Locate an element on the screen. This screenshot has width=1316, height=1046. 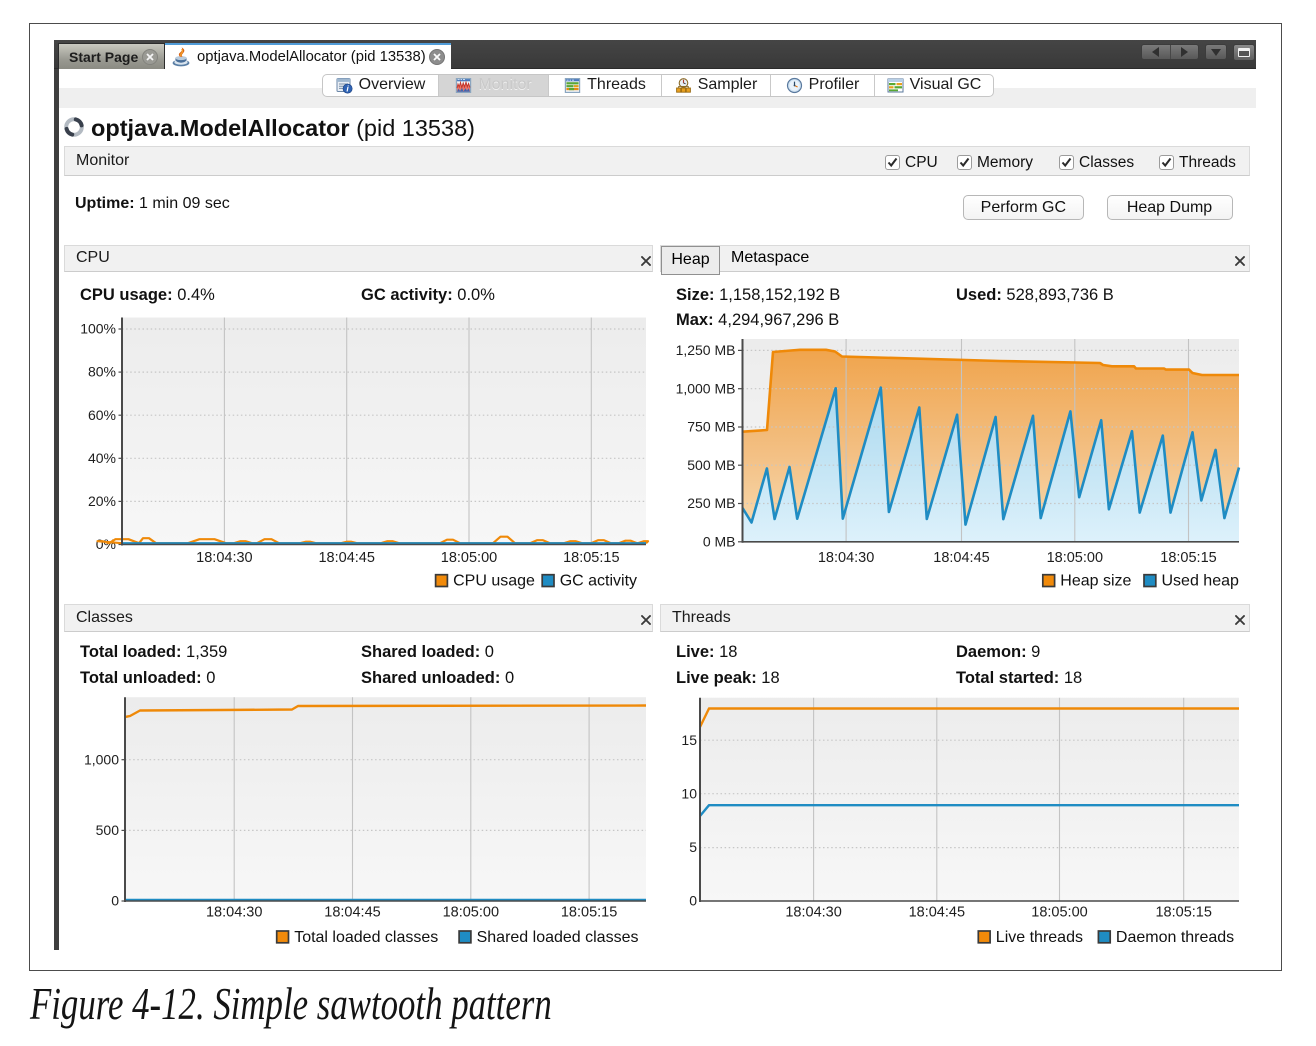
svg-text: Shared loaded classes is located at coordinates (558, 937).